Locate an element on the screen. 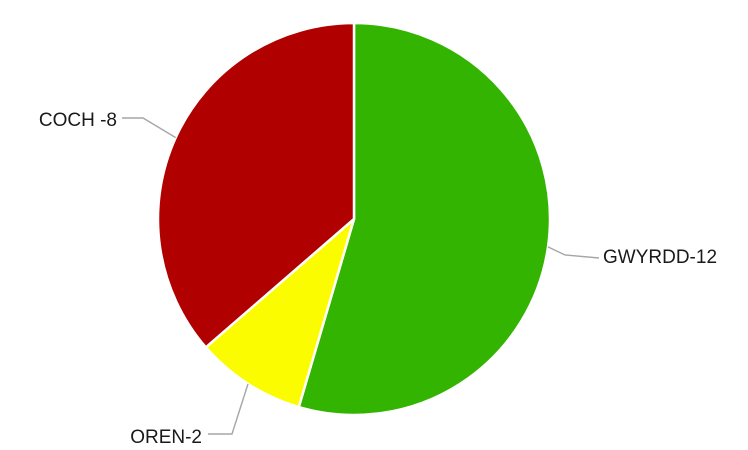 This screenshot has height=450, width=748. slice-label-gwyrdd: GWYRDD-12 is located at coordinates (660, 257).